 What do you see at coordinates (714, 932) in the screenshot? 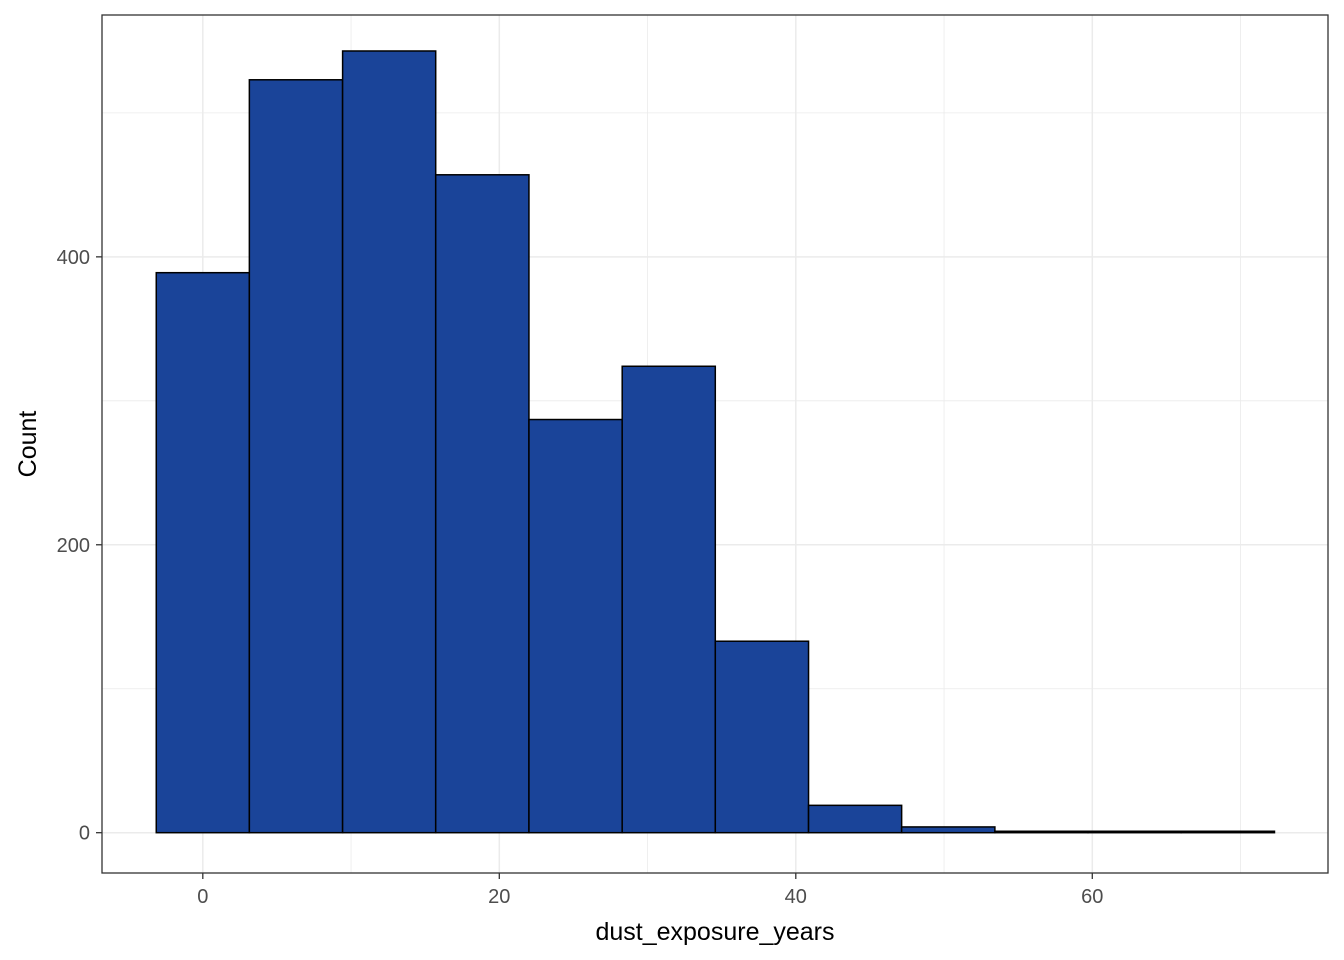
I see `x-axis-title: dust_exposure_years` at bounding box center [714, 932].